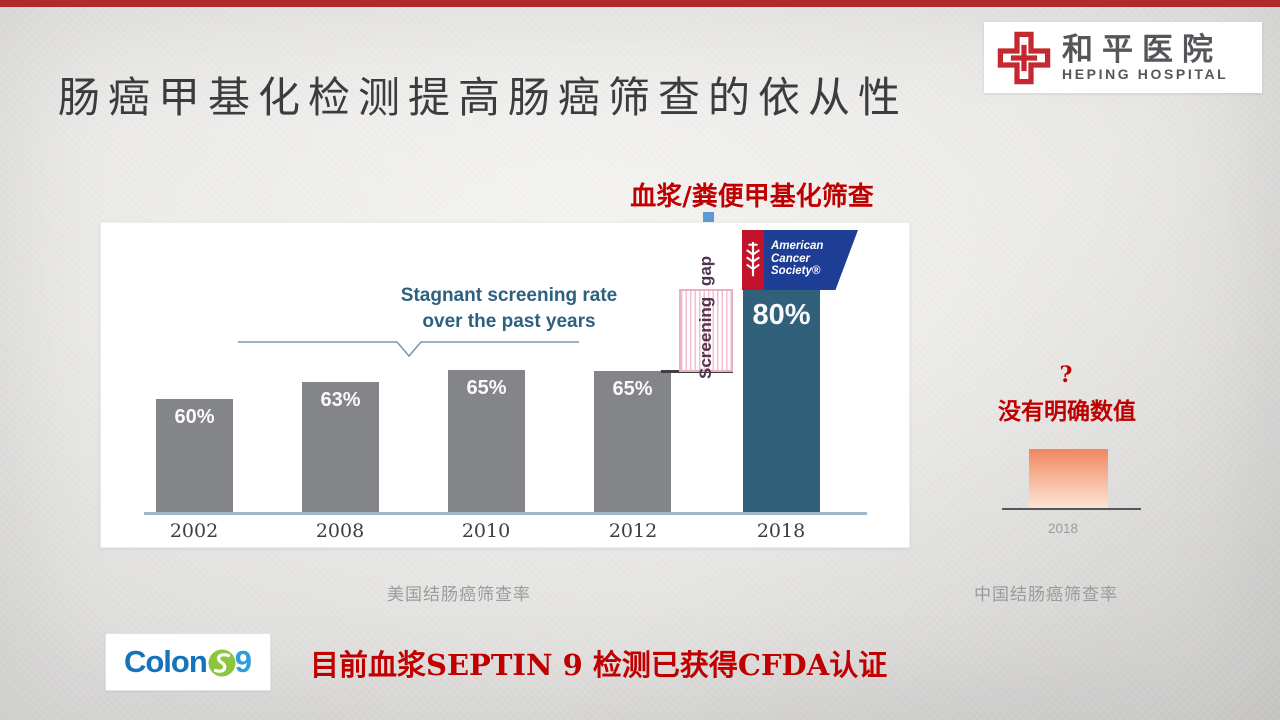 This screenshot has height=720, width=1280. What do you see at coordinates (796, 271) in the screenshot?
I see `acs-line3: Society®` at bounding box center [796, 271].